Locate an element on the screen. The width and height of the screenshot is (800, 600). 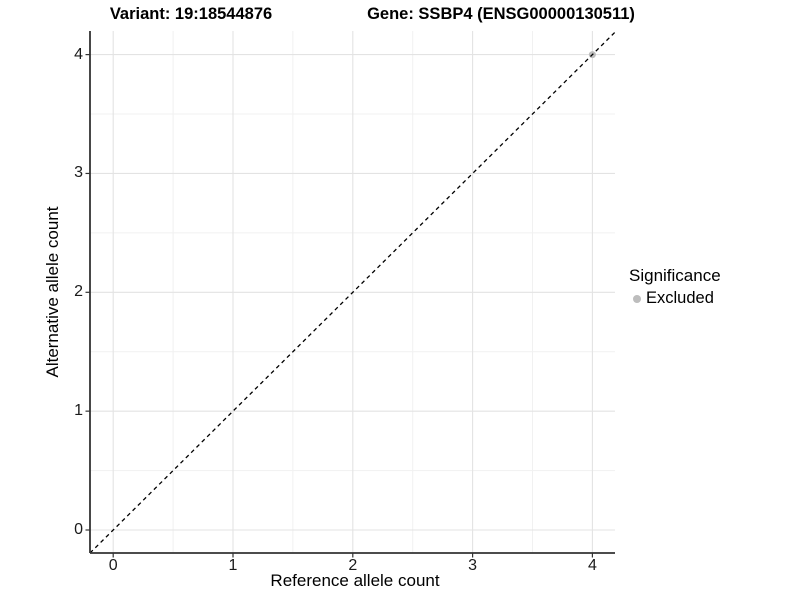
gene-title: Gene: SSBP4 (ENSG00000130511) is located at coordinates (501, 14).